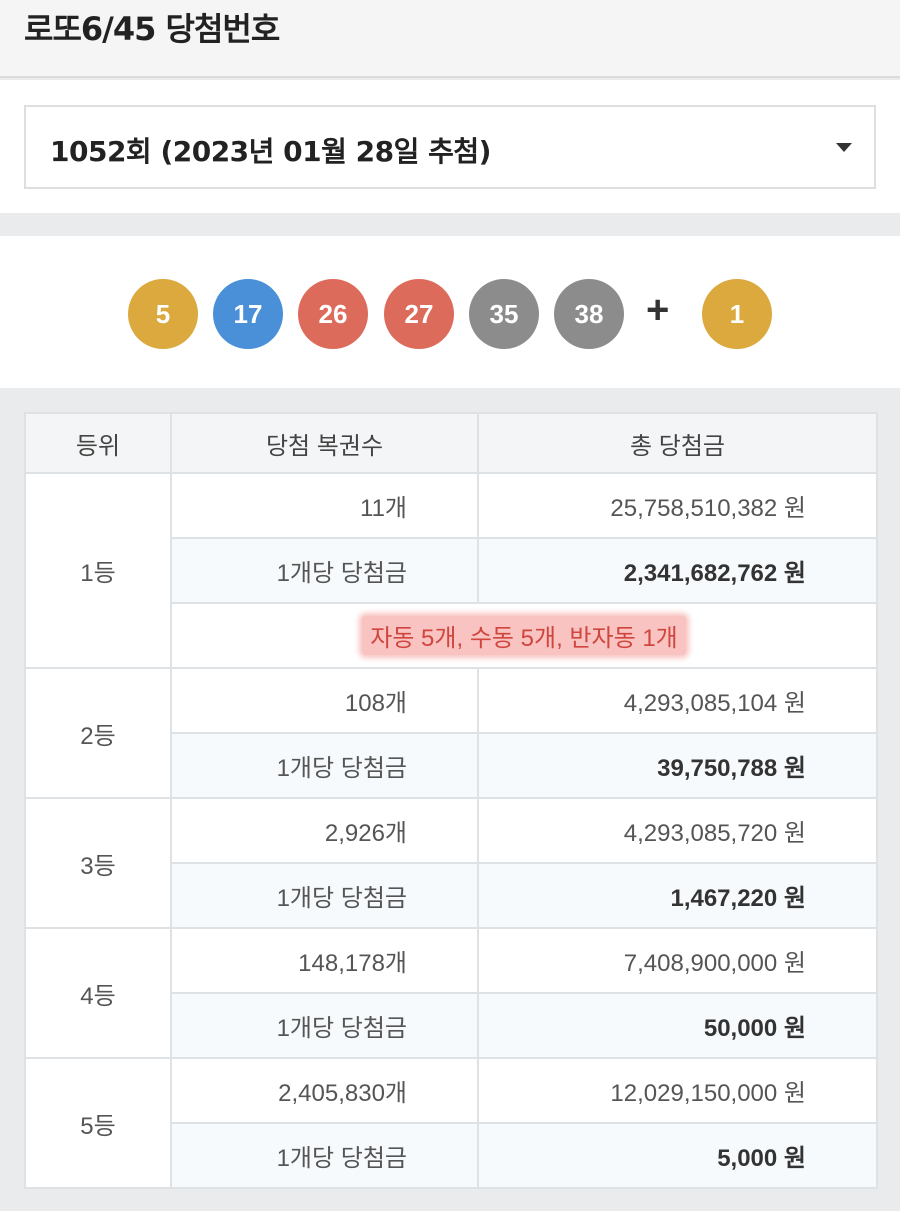  I want to click on note-cell: 자동 5개, 수동 5개, 반자동 1개, so click(524, 635).